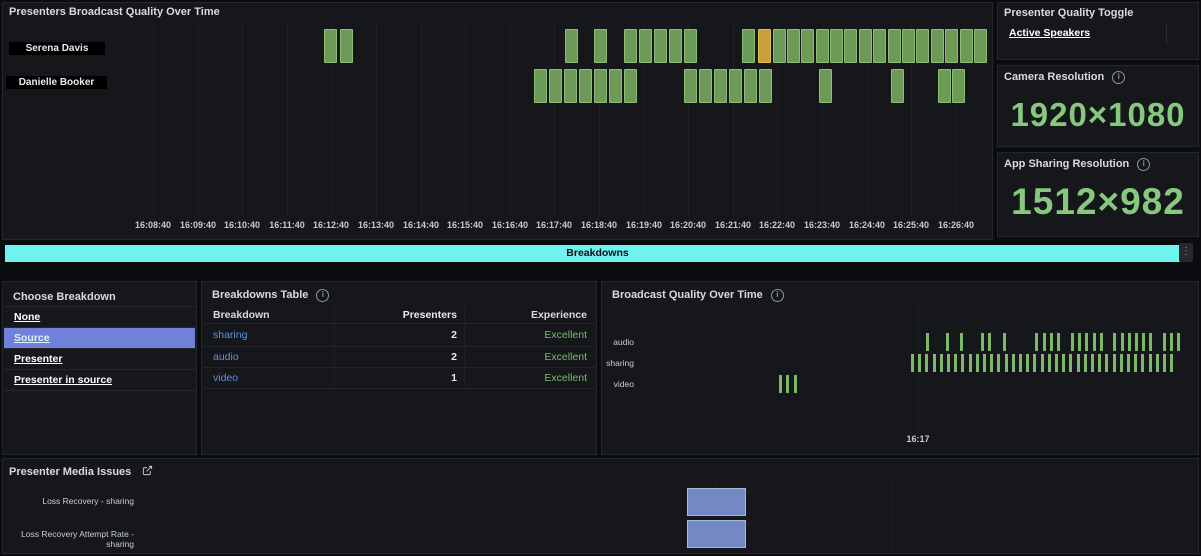 The height and width of the screenshot is (556, 1201). Describe the element at coordinates (99, 380) in the screenshot. I see `breakdown-option-presenter-in-source: Presenter in source` at that location.